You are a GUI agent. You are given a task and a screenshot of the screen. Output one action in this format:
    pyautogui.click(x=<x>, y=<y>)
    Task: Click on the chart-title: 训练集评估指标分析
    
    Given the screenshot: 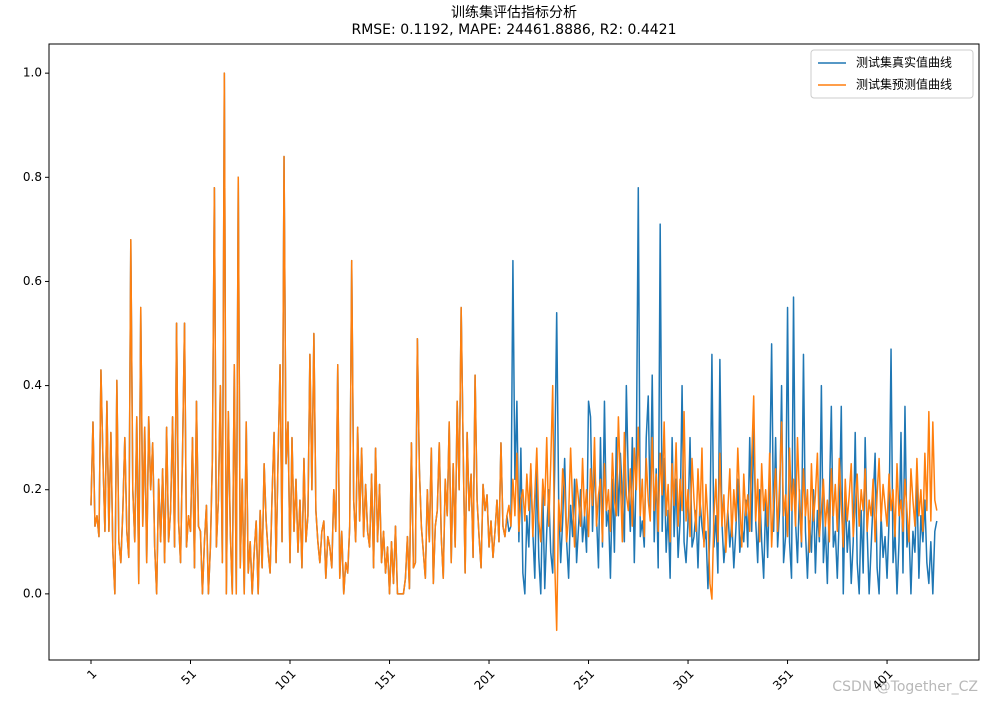 What is the action you would take?
    pyautogui.click(x=514, y=12)
    